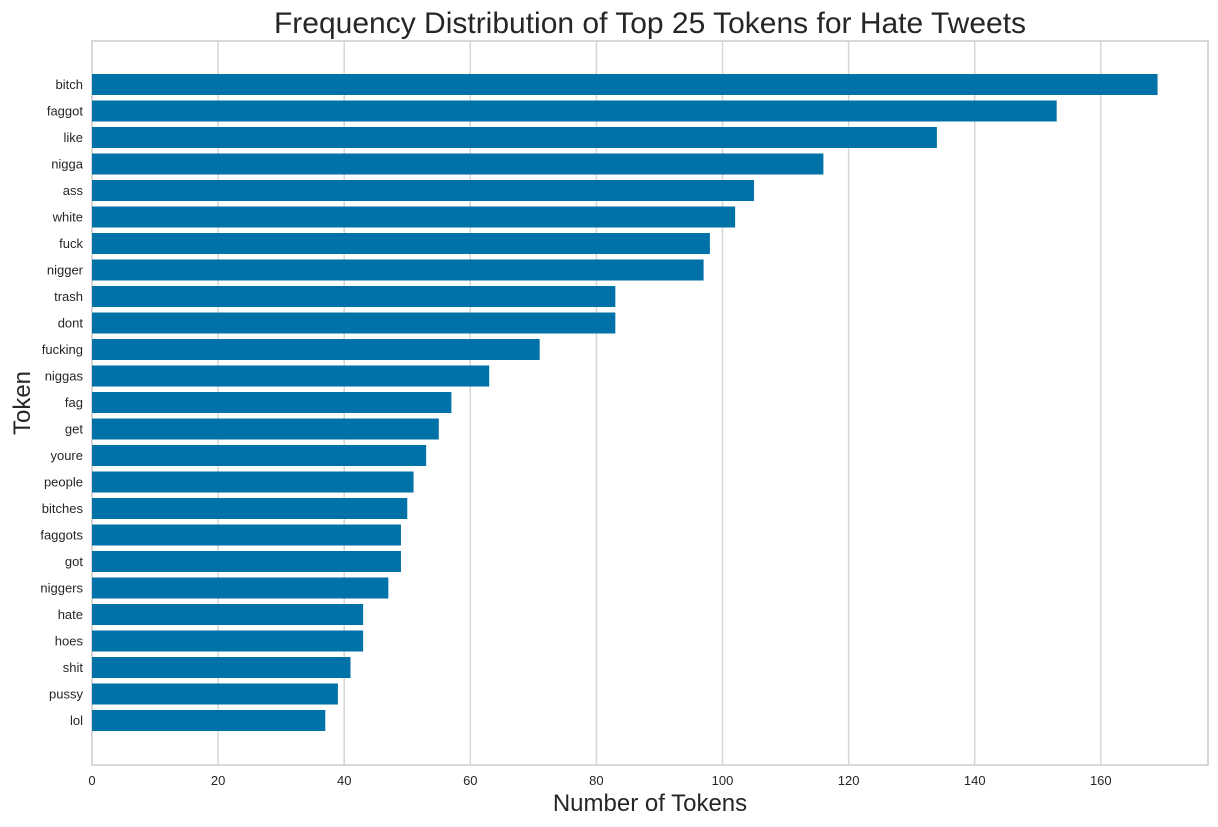 The width and height of the screenshot is (1218, 827). I want to click on bar-fucking, so click(316, 349).